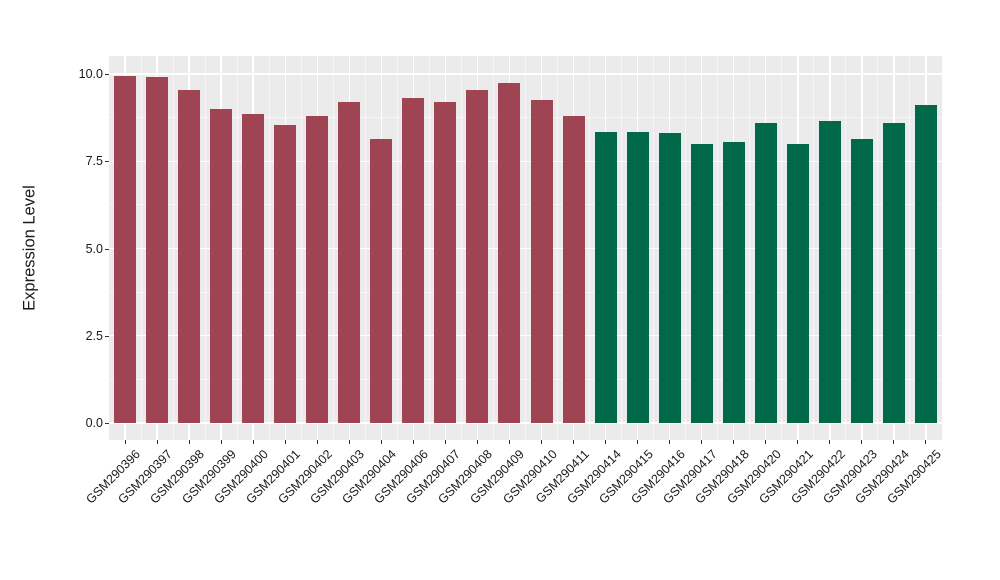 Image resolution: width=1000 pixels, height=580 pixels. What do you see at coordinates (797, 283) in the screenshot?
I see `bar-GSM290421` at bounding box center [797, 283].